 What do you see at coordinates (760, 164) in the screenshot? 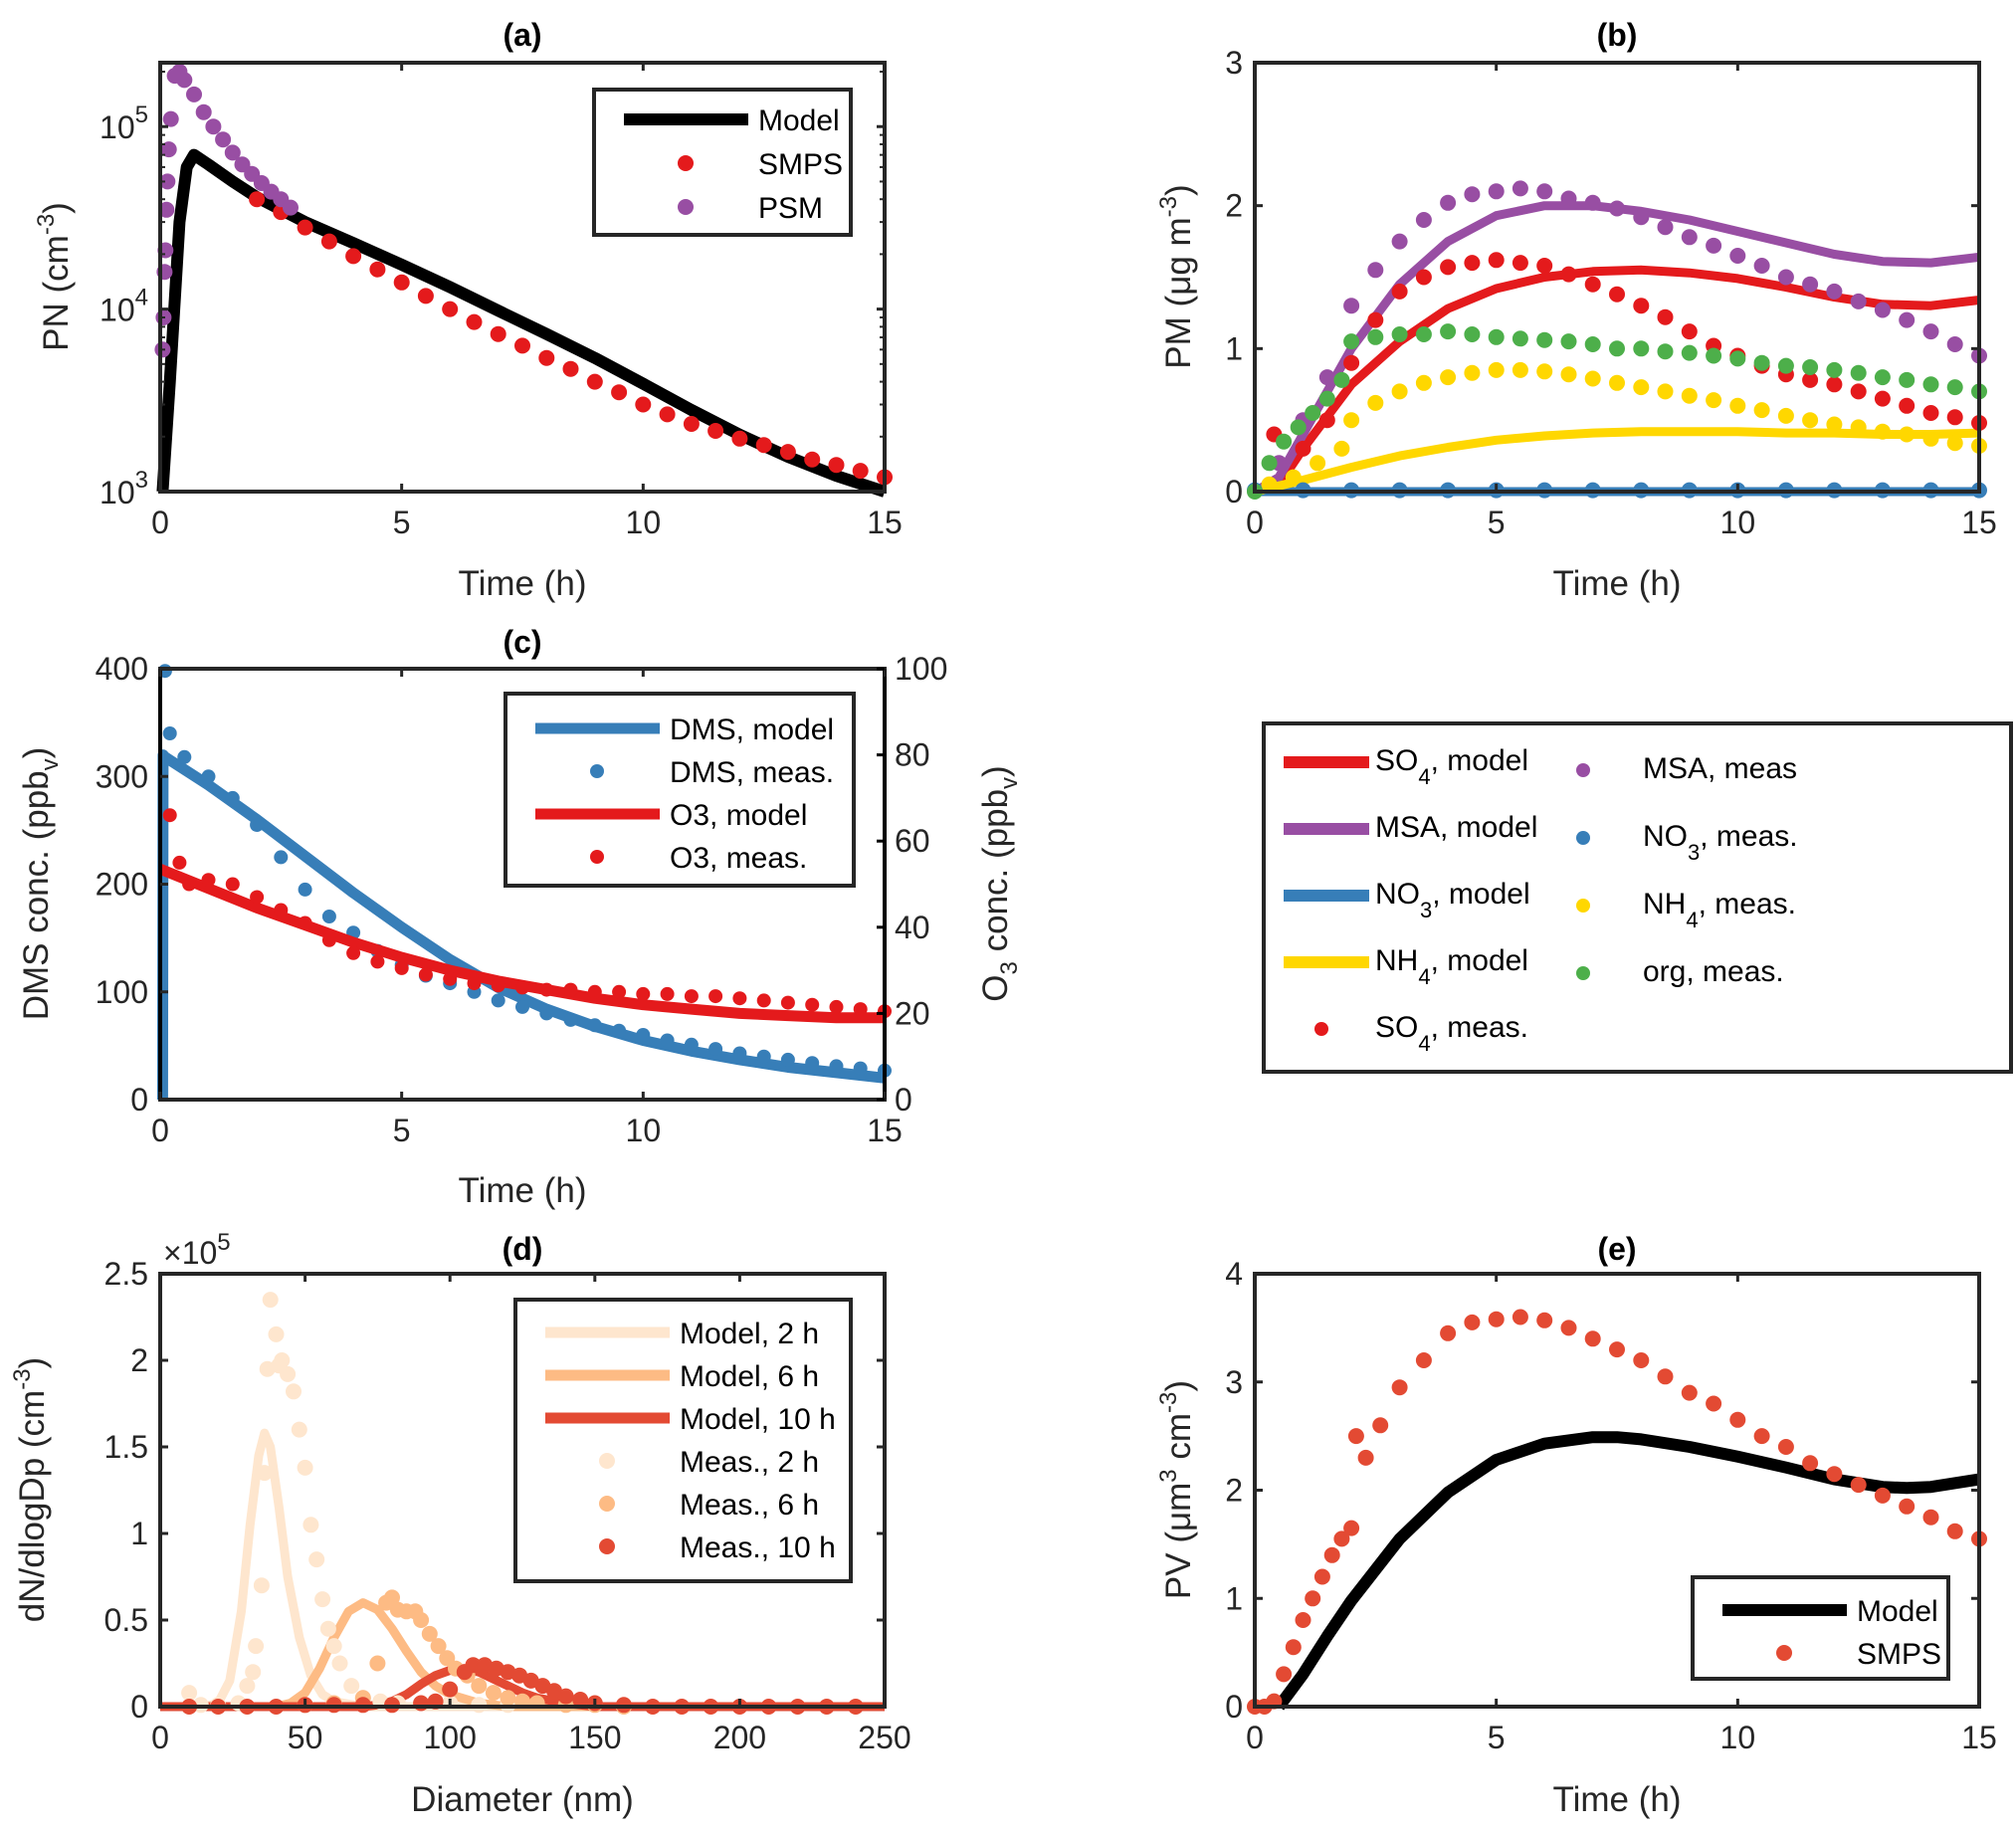
I see `legend-item-smps: SMPS` at bounding box center [760, 164].